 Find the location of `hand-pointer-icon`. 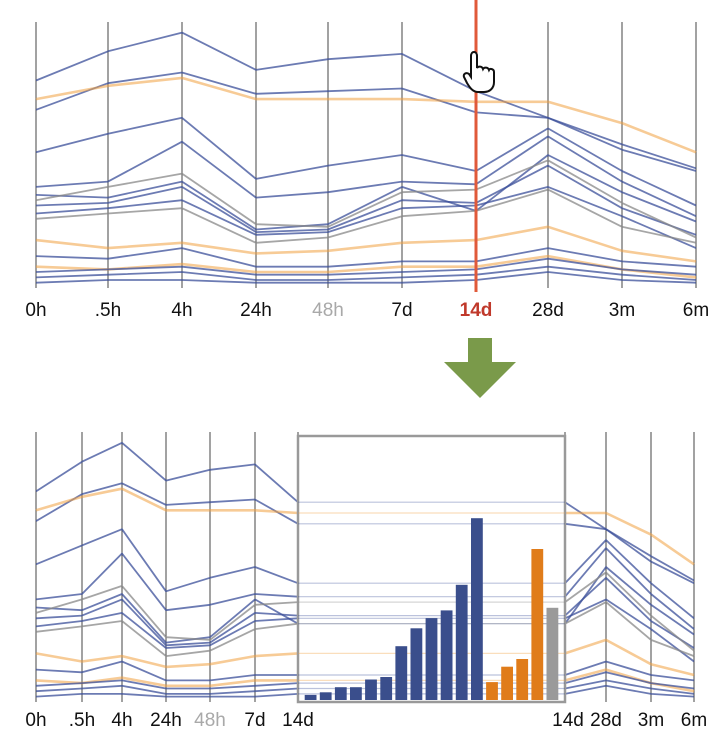

hand-pointer-icon is located at coordinates (478, 71).